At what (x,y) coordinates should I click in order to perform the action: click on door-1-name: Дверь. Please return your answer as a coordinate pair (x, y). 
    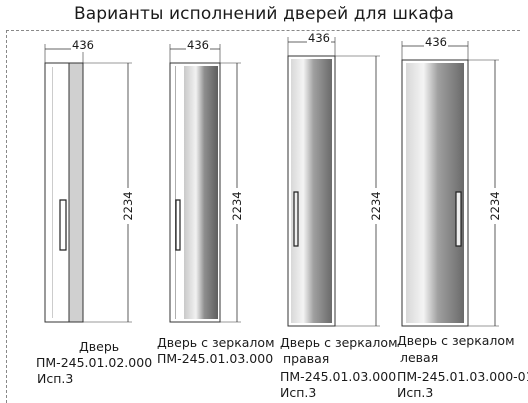
    Looking at the image, I should click on (99, 346).